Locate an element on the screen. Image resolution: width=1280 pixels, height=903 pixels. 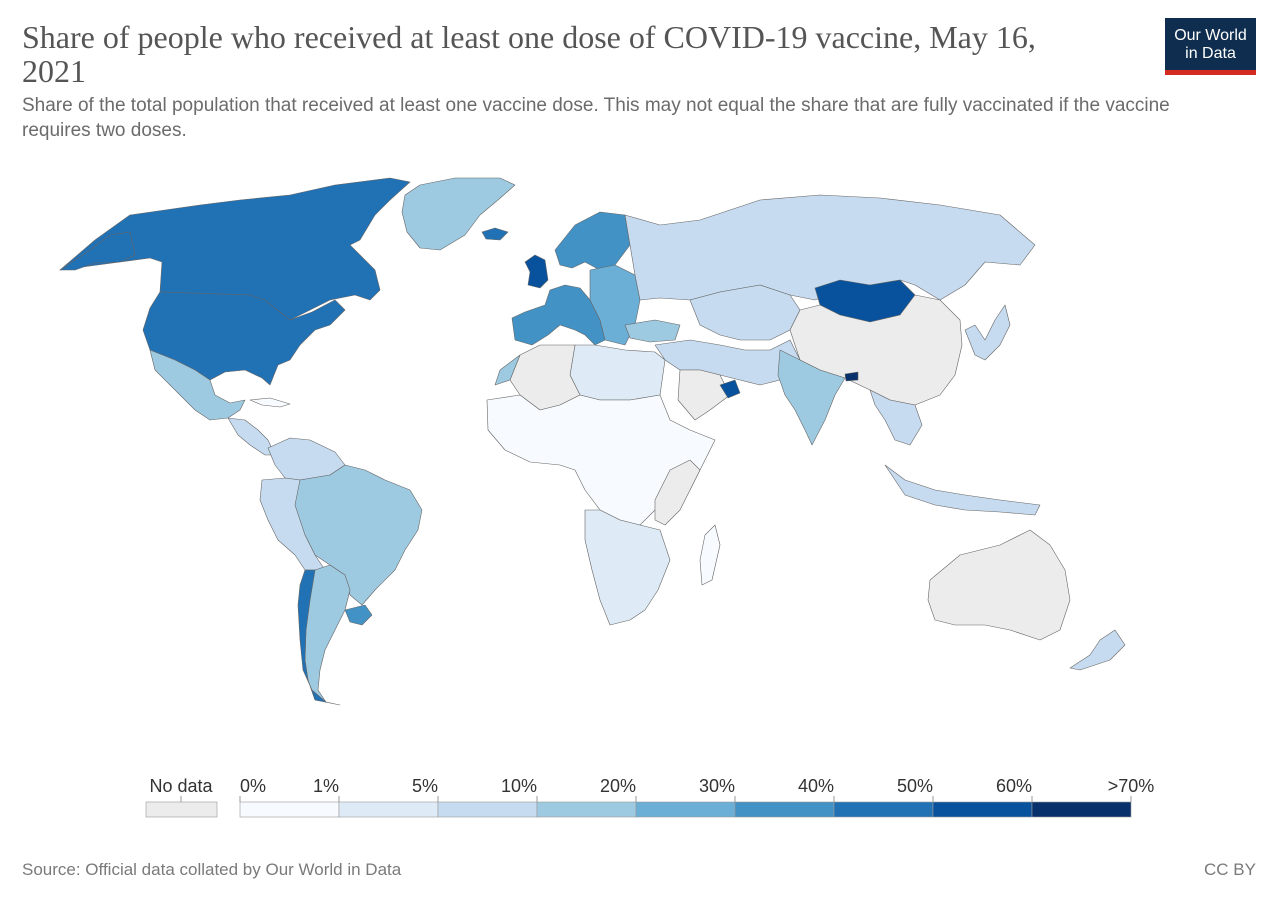
country-north-africa is located at coordinates (617, 372).